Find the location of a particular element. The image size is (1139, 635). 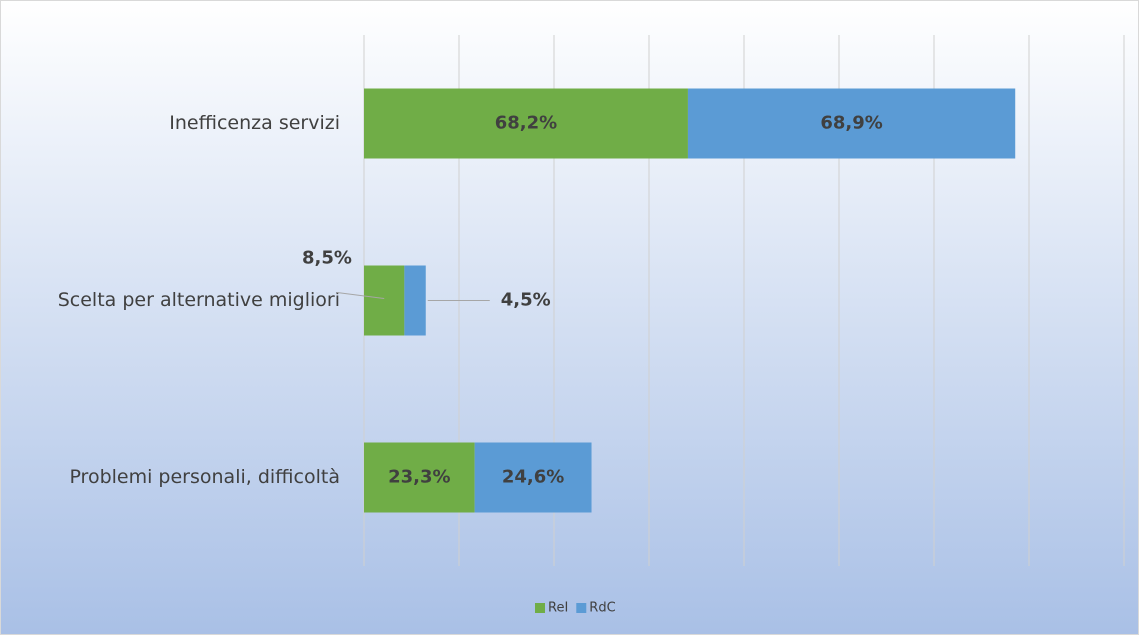

leader-line is located at coordinates (360, 295).